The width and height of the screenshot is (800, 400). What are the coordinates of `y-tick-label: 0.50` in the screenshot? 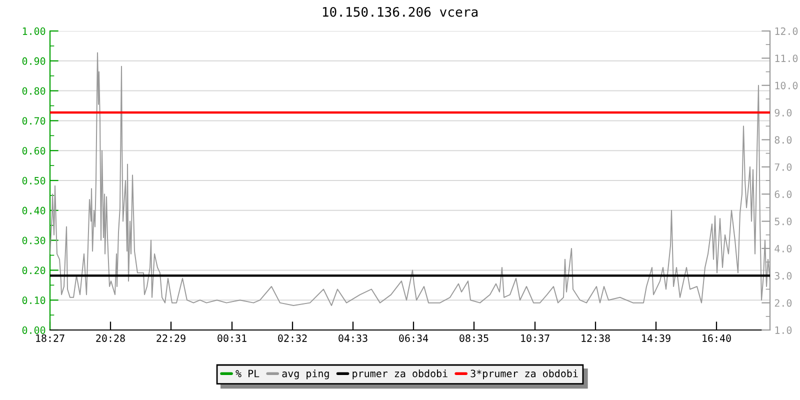 It's located at (34, 180).